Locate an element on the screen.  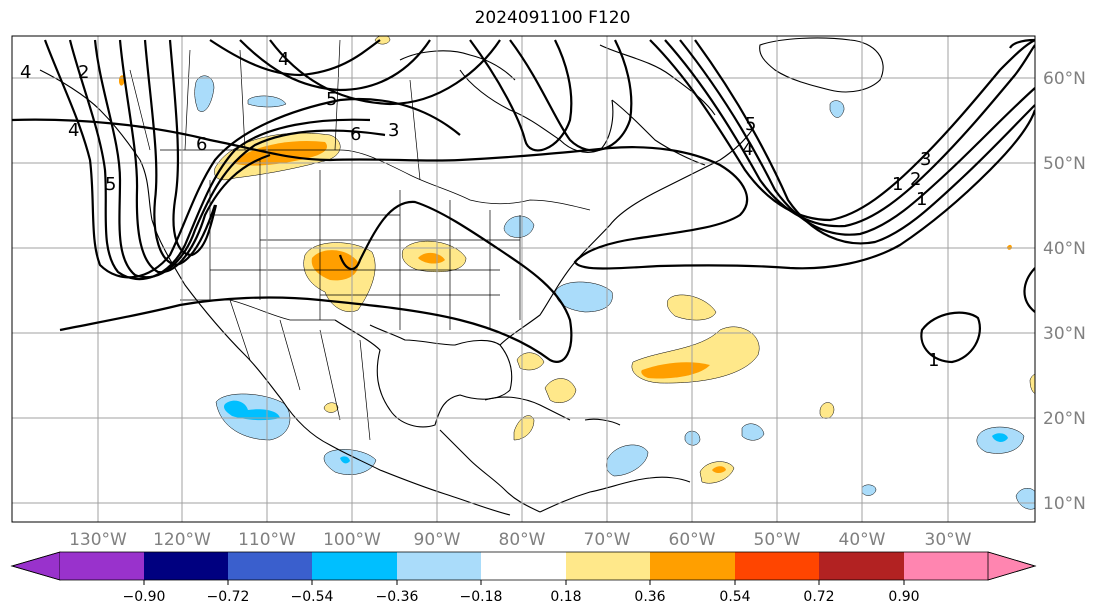
lat-label-40n: 40°N is located at coordinates (1064, 249).